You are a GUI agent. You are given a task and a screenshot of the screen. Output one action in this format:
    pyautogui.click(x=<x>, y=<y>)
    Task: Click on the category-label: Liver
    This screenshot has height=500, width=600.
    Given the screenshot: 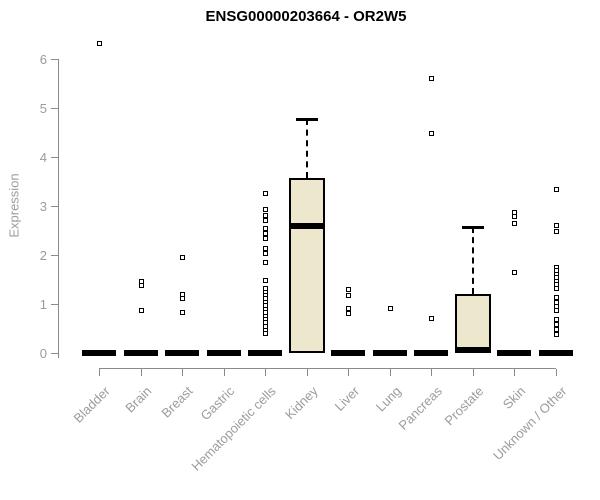 What is the action you would take?
    pyautogui.click(x=346, y=398)
    